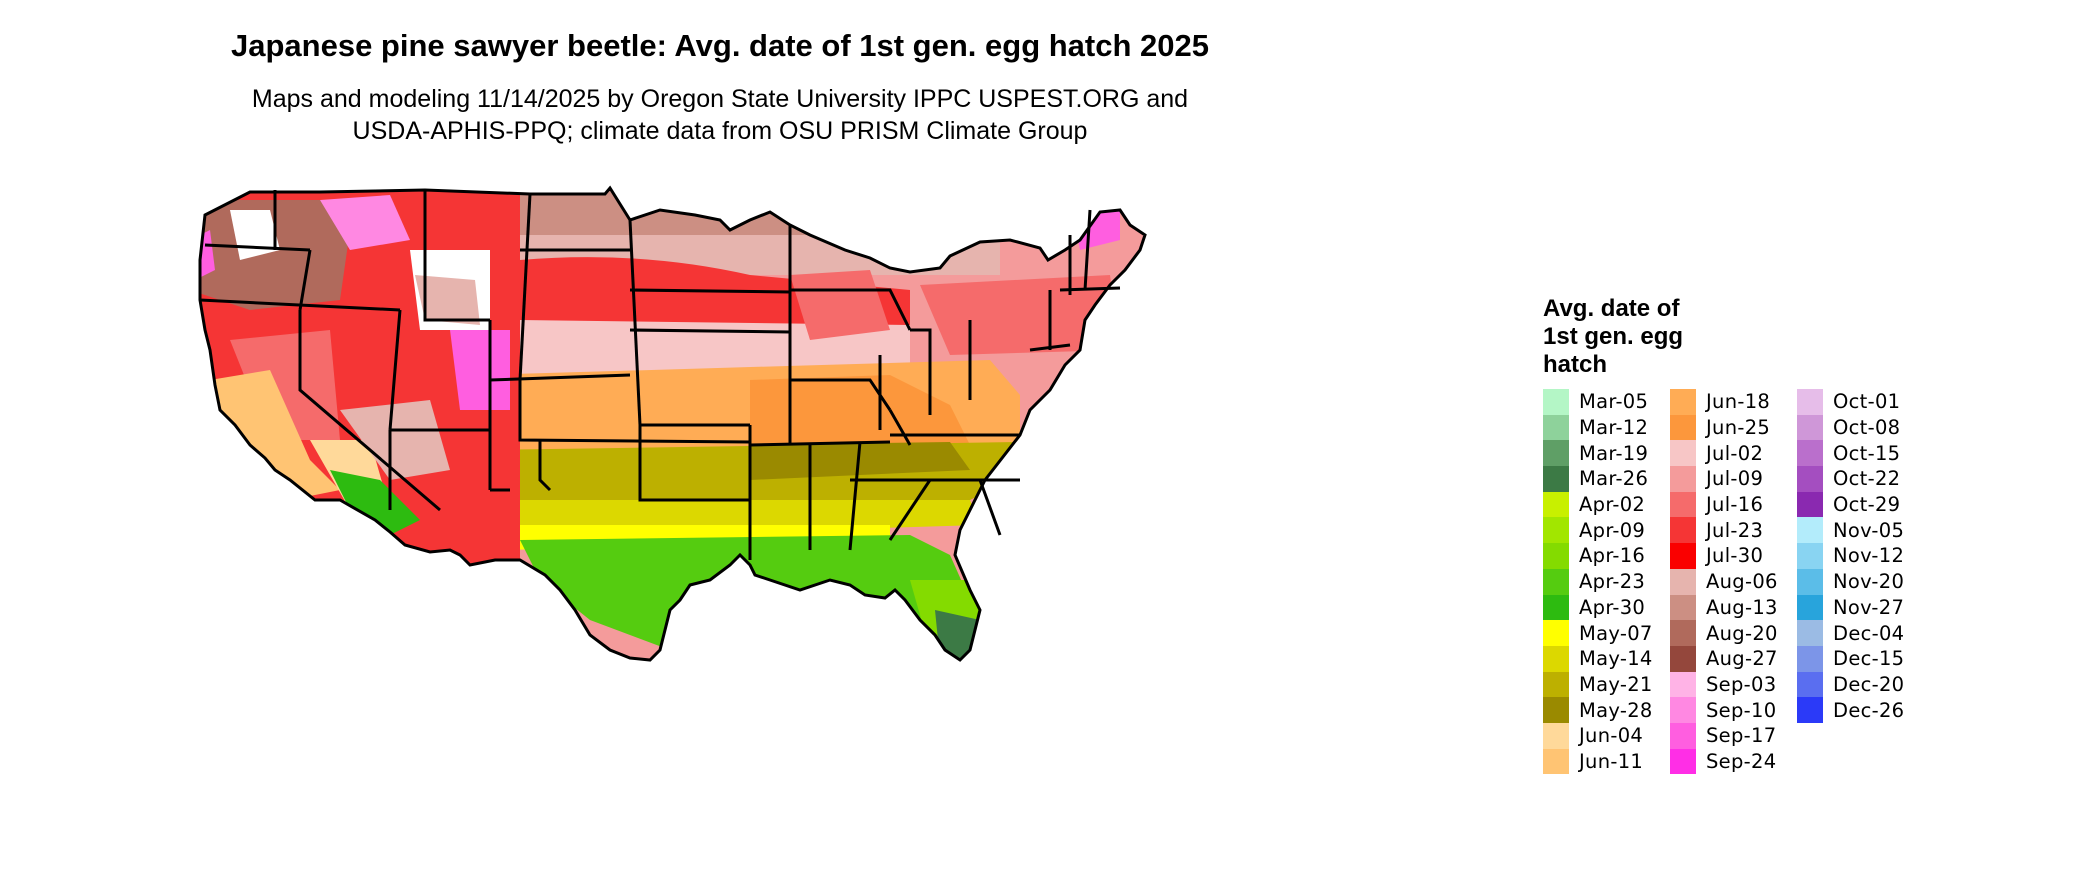  Describe the element at coordinates (1616, 710) in the screenshot. I see `legend-label: May-28` at that location.